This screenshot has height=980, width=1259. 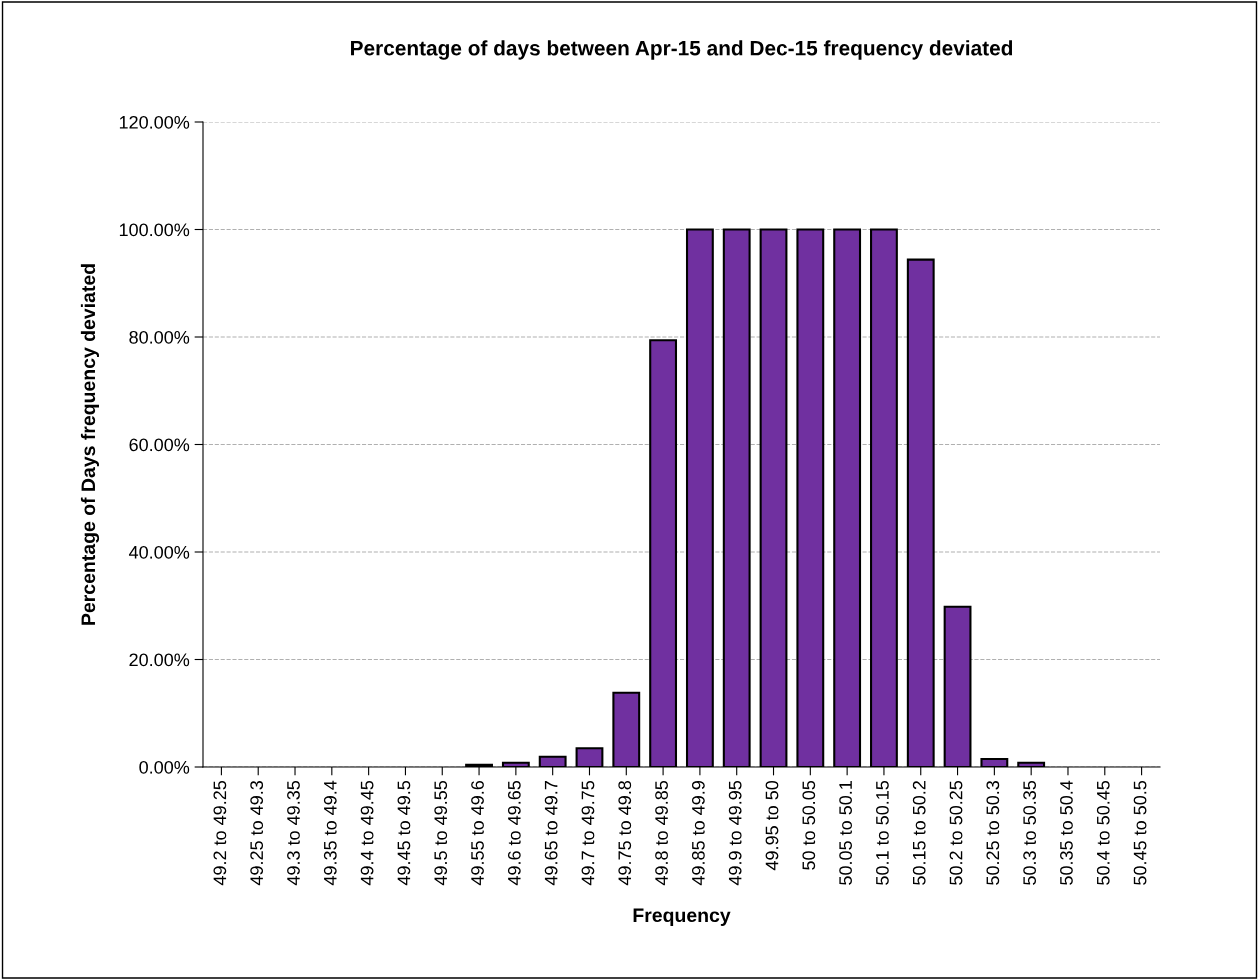 I want to click on x-tick-label: 50 to 50.05, so click(x=809, y=825).